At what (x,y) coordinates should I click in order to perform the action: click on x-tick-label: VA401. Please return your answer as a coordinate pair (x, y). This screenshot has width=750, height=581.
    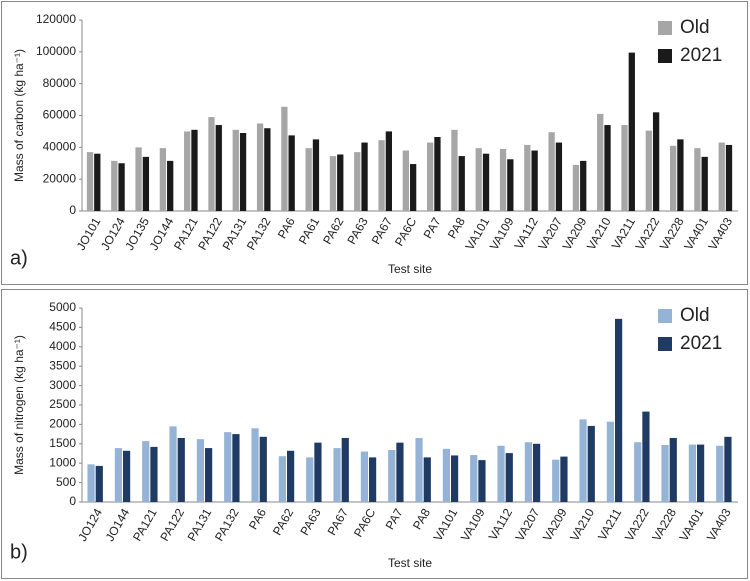
    Looking at the image, I should click on (692, 525).